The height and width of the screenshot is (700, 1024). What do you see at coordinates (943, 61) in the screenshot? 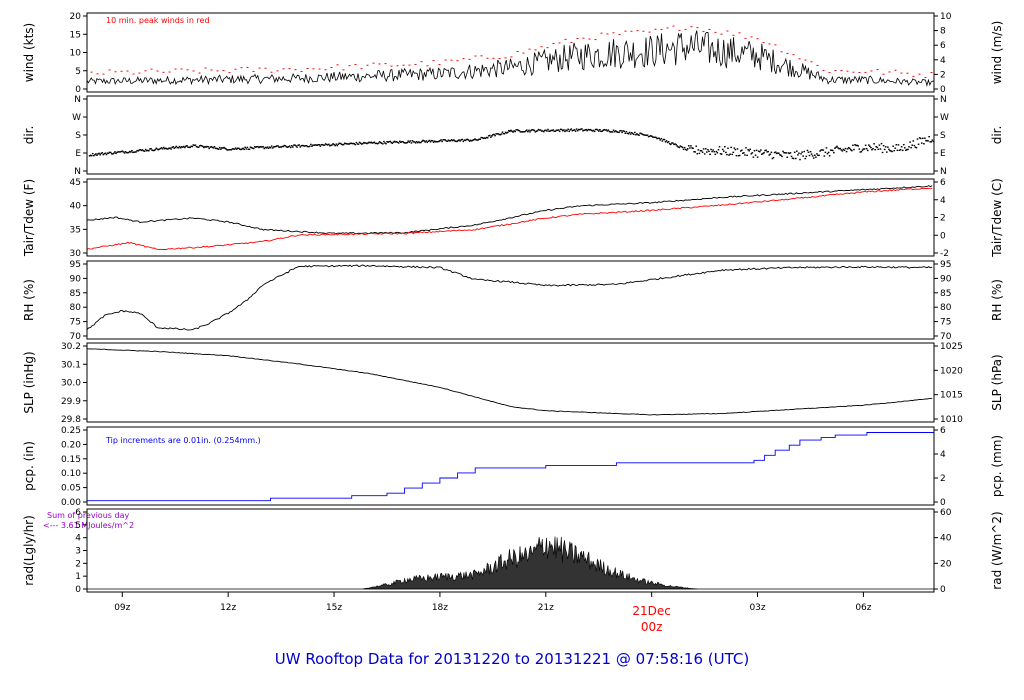
I see `right-tick-label: 4` at bounding box center [943, 61].